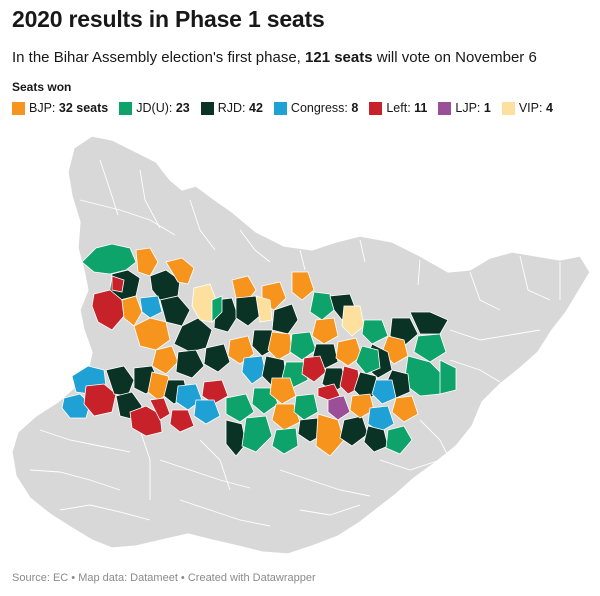 The width and height of the screenshot is (600, 596). Describe the element at coordinates (18, 108) in the screenshot. I see `legend-swatch-bjp` at that location.